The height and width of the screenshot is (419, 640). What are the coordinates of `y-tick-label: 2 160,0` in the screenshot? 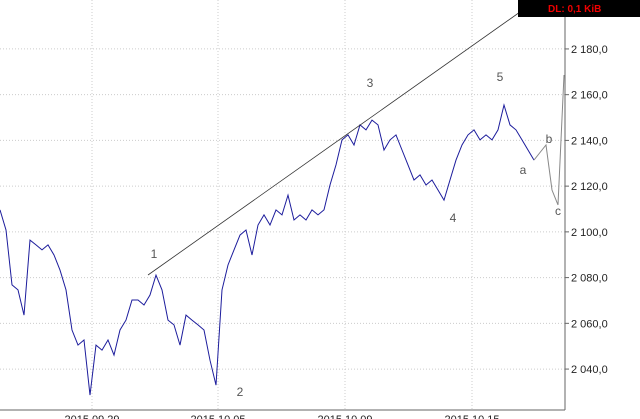 It's located at (589, 96).